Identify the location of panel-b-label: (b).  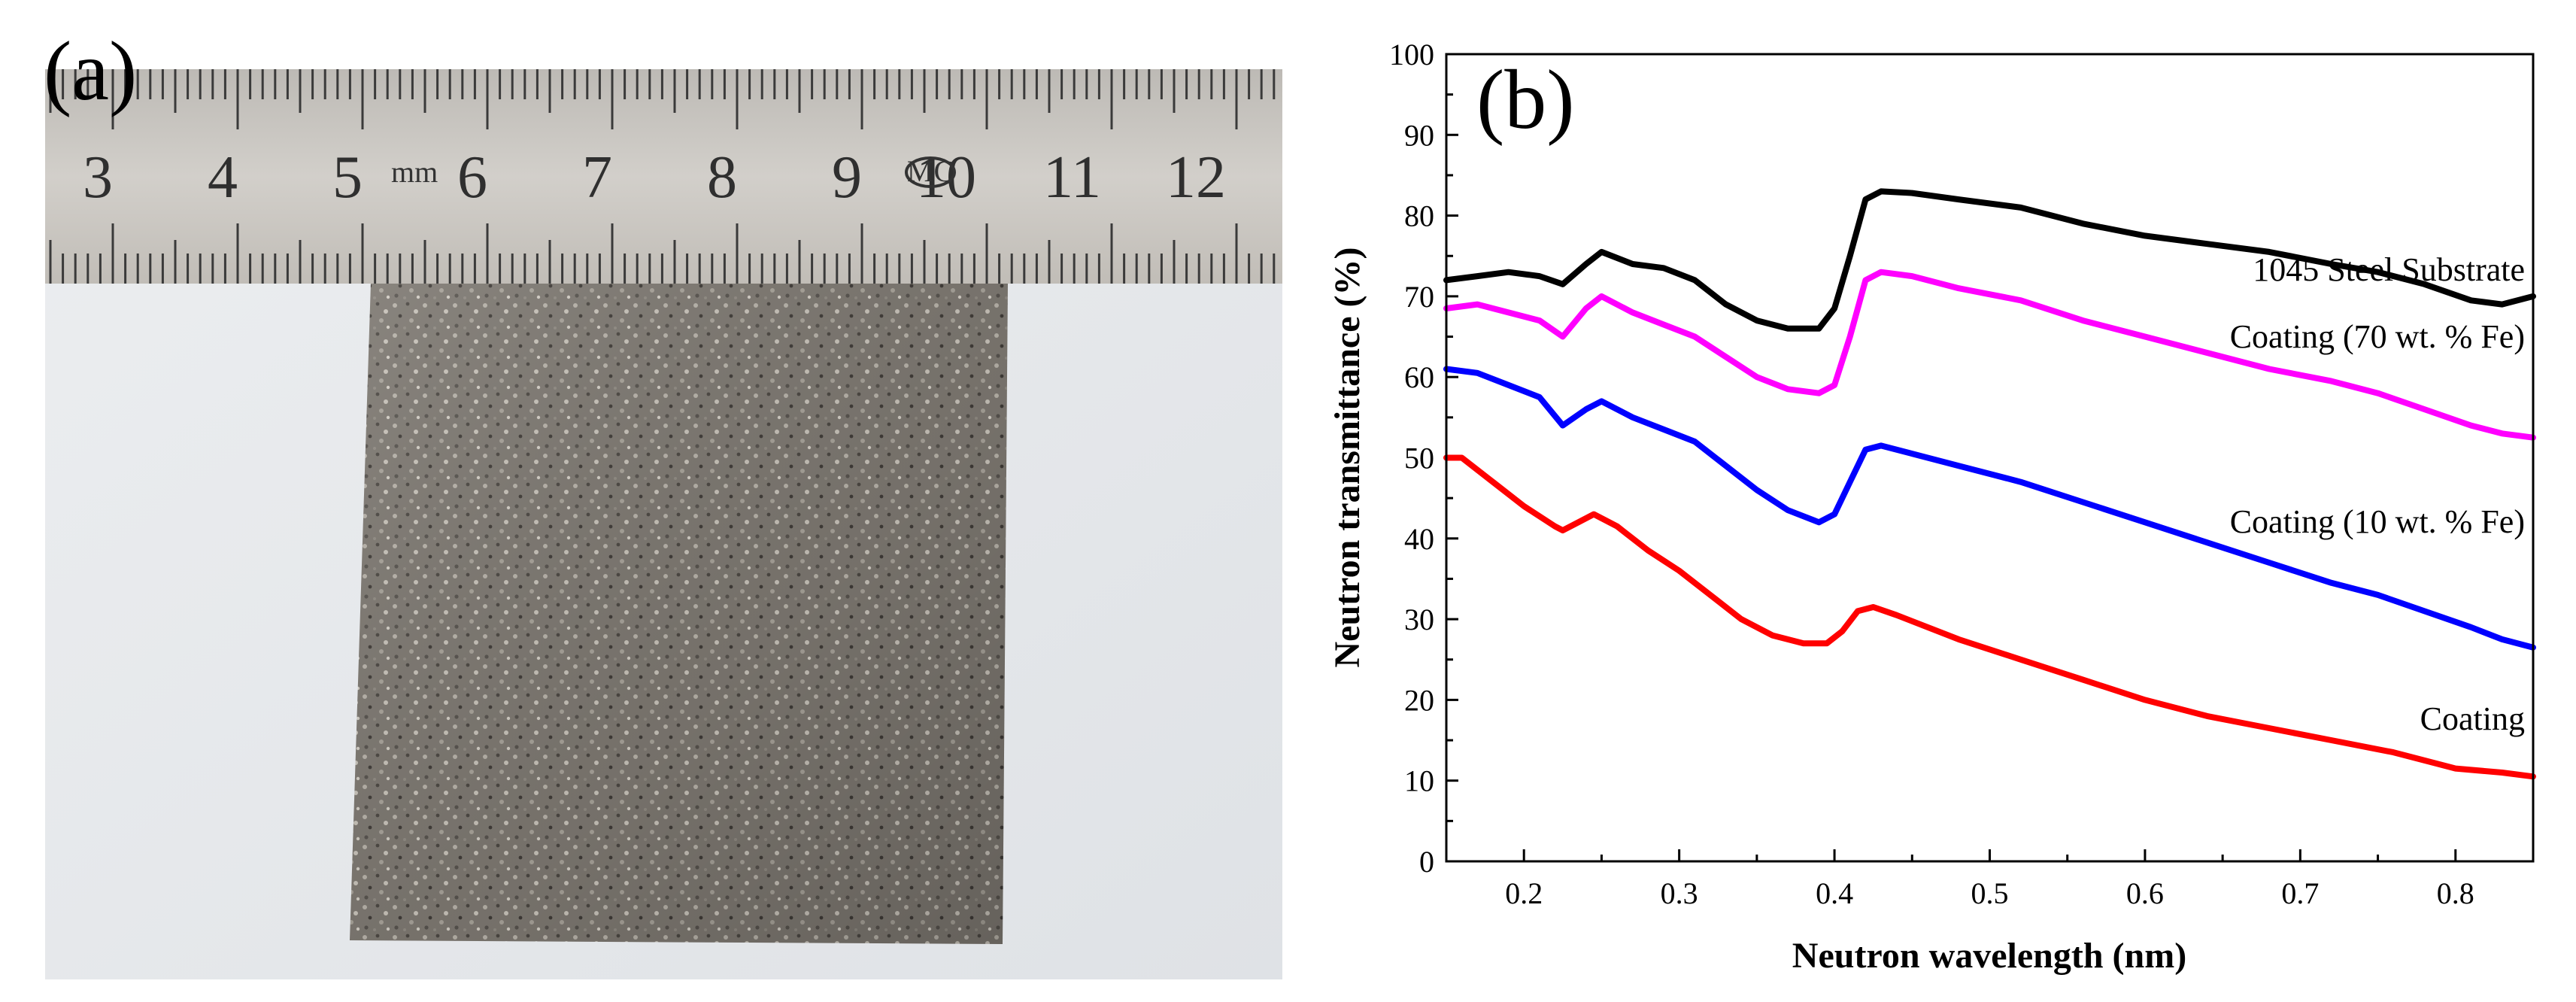
(1525, 100).